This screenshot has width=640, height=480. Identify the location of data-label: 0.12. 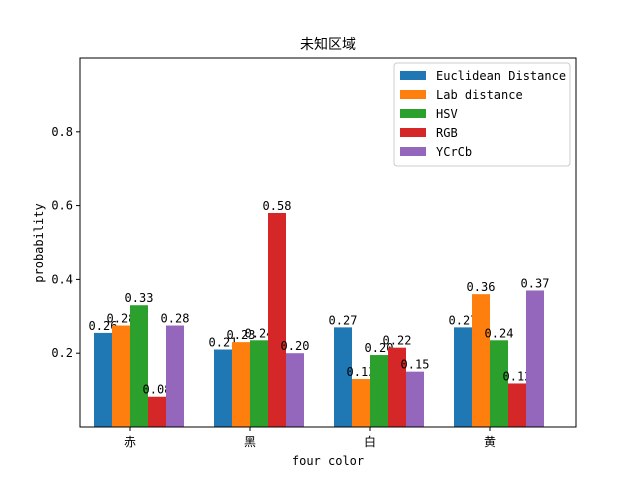
(517, 376).